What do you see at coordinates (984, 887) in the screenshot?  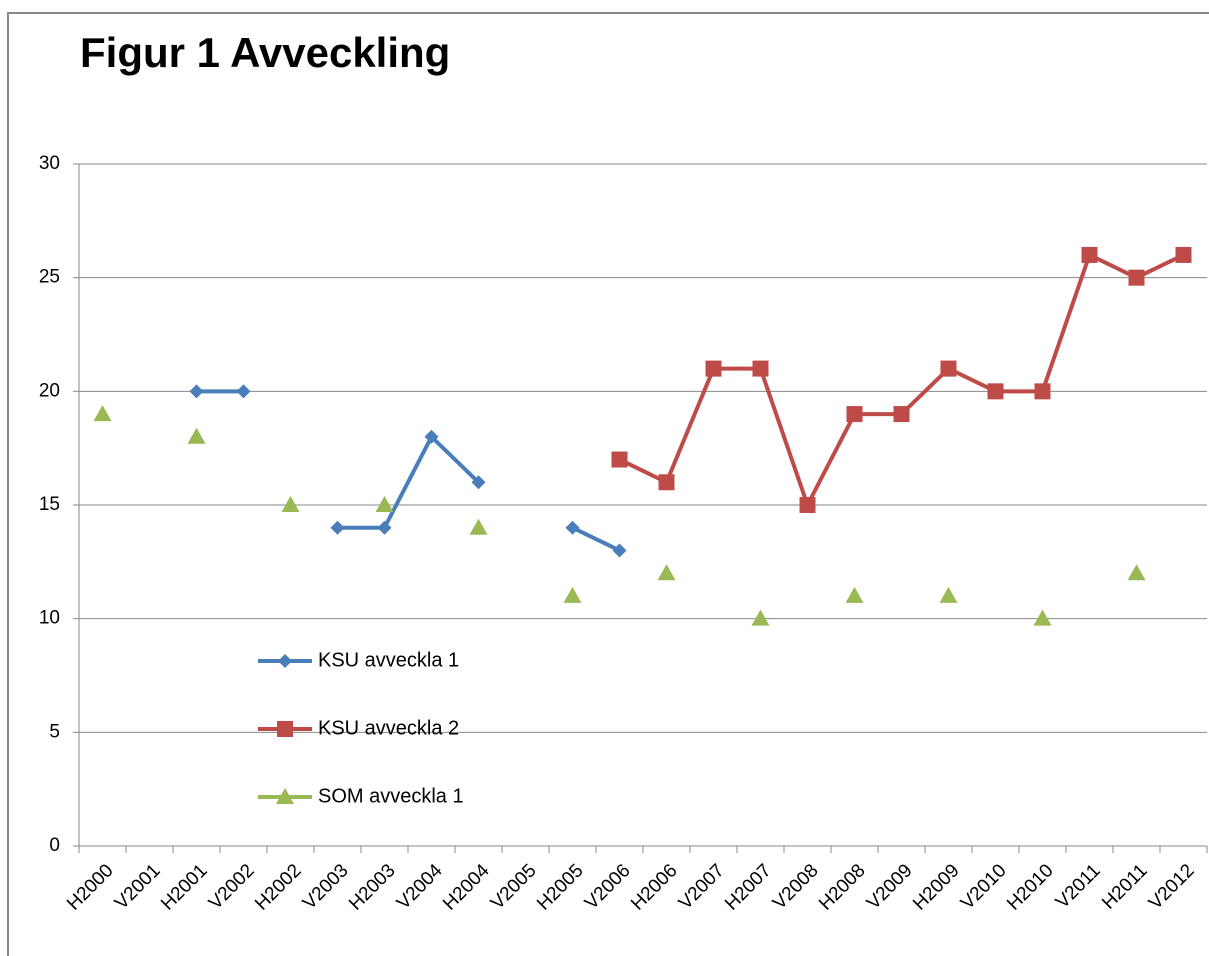 I see `x-tick-label: V2010` at bounding box center [984, 887].